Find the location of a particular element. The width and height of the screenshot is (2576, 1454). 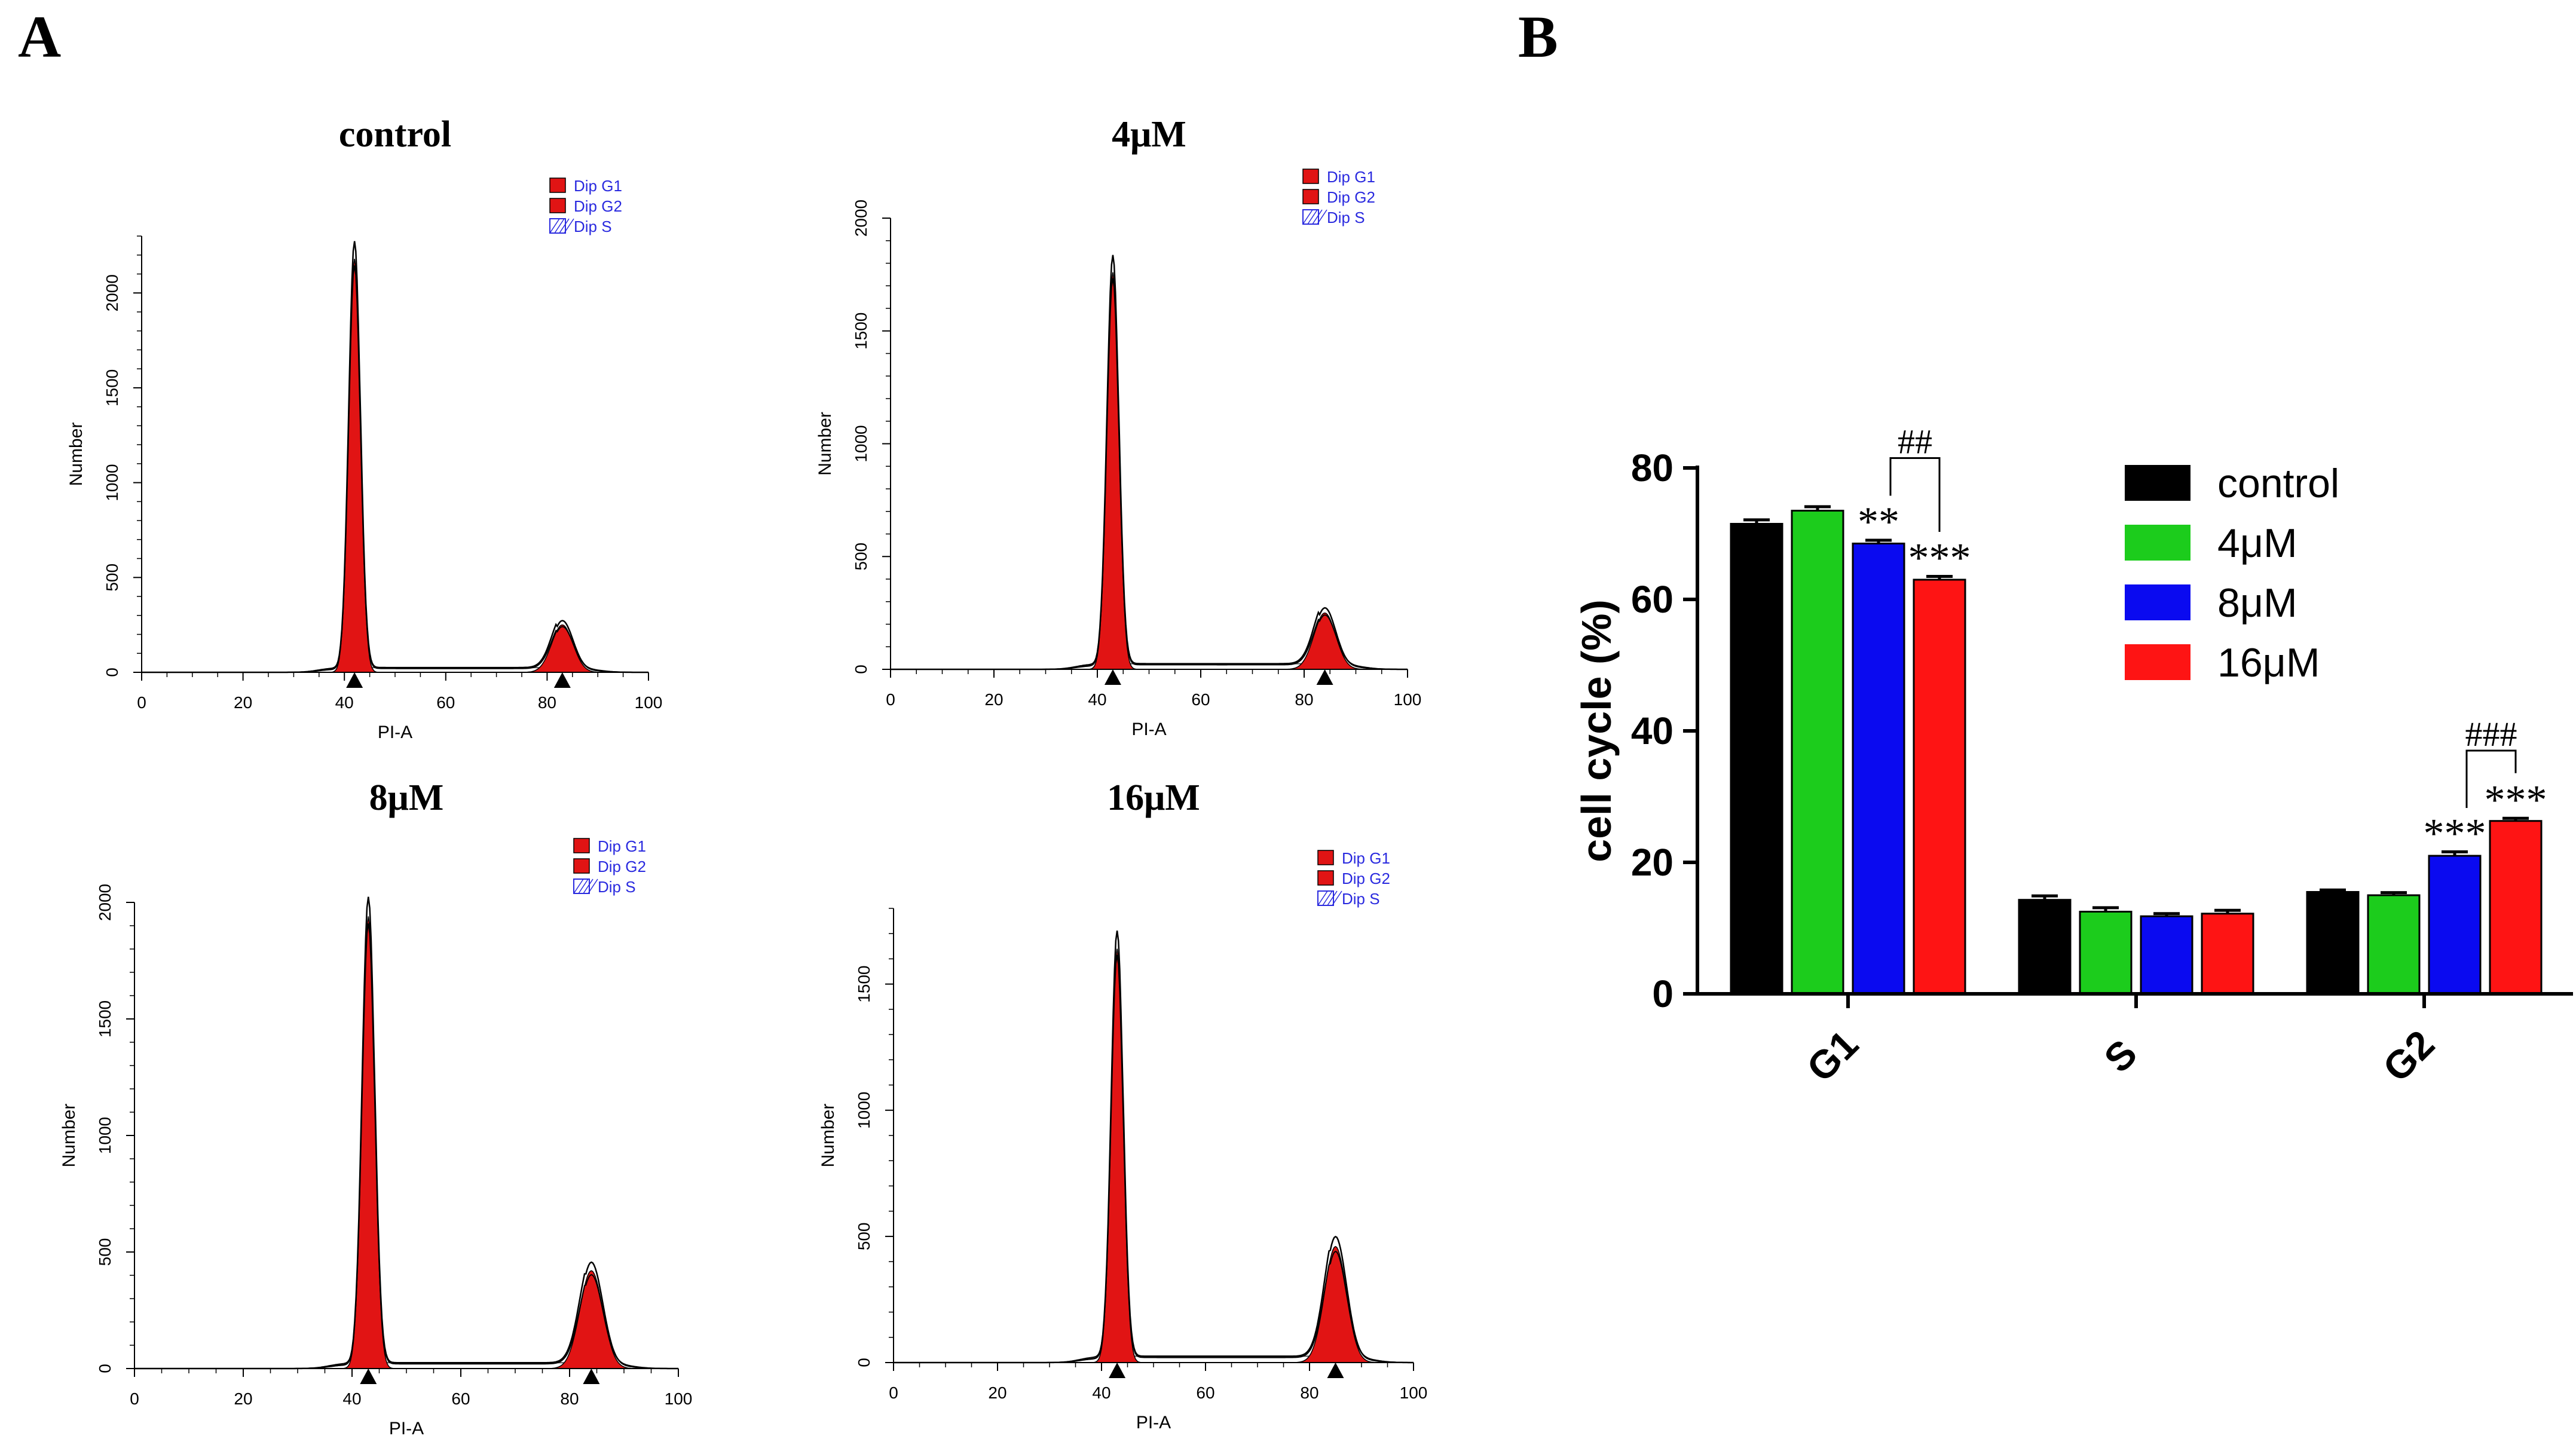

bar-y-tick-label: 40 is located at coordinates (1652, 730).